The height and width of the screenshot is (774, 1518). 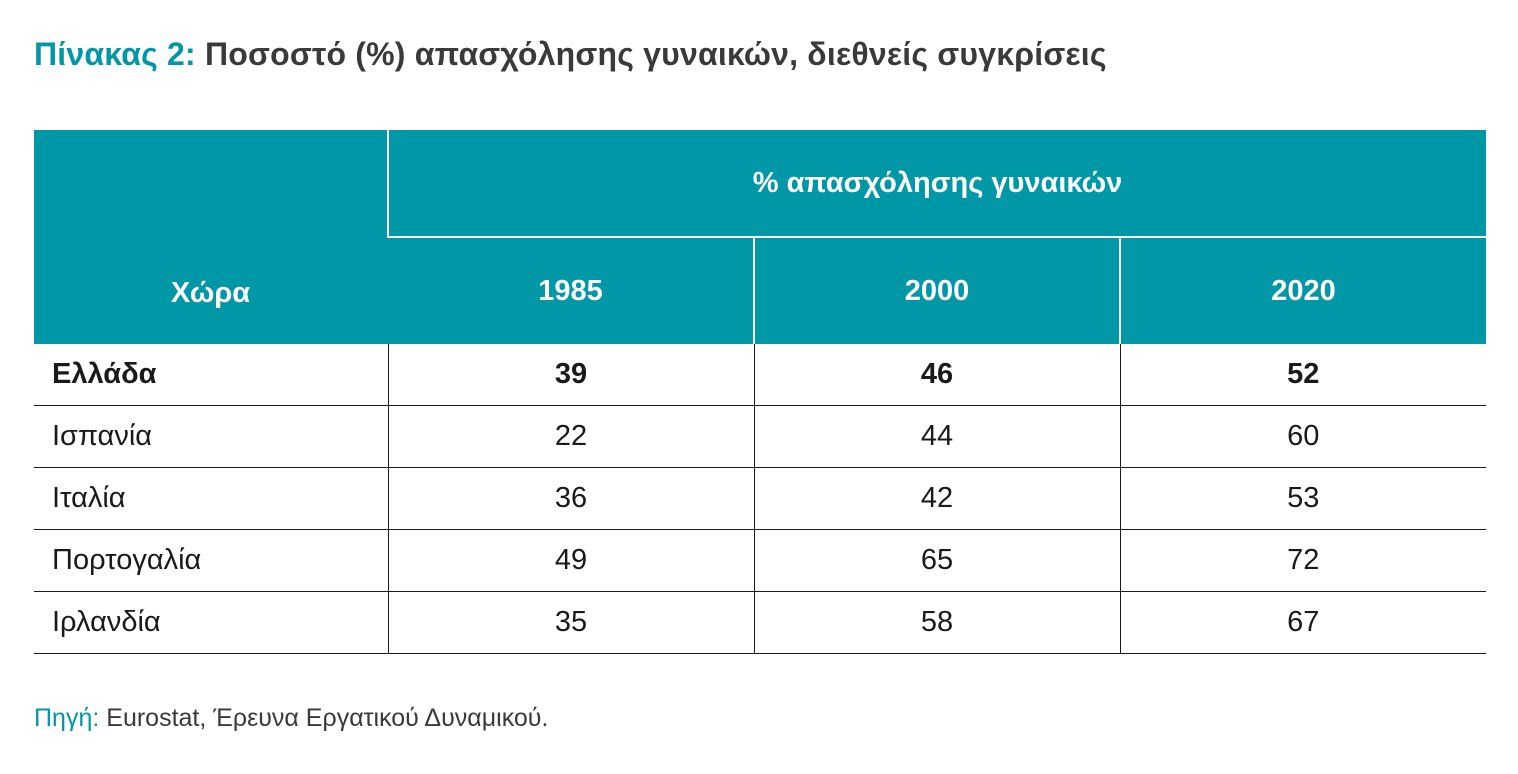 I want to click on value-cell: 49, so click(x=570, y=560).